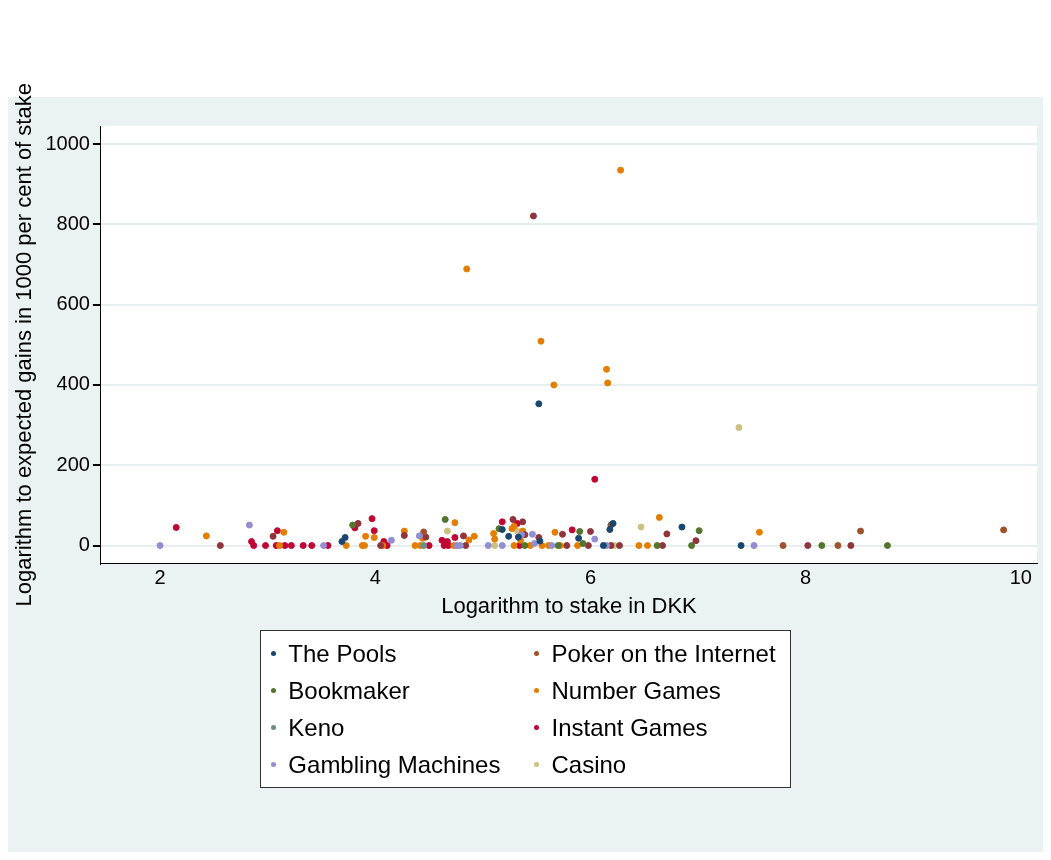  I want to click on legend-label: Bookmaker, so click(349, 690).